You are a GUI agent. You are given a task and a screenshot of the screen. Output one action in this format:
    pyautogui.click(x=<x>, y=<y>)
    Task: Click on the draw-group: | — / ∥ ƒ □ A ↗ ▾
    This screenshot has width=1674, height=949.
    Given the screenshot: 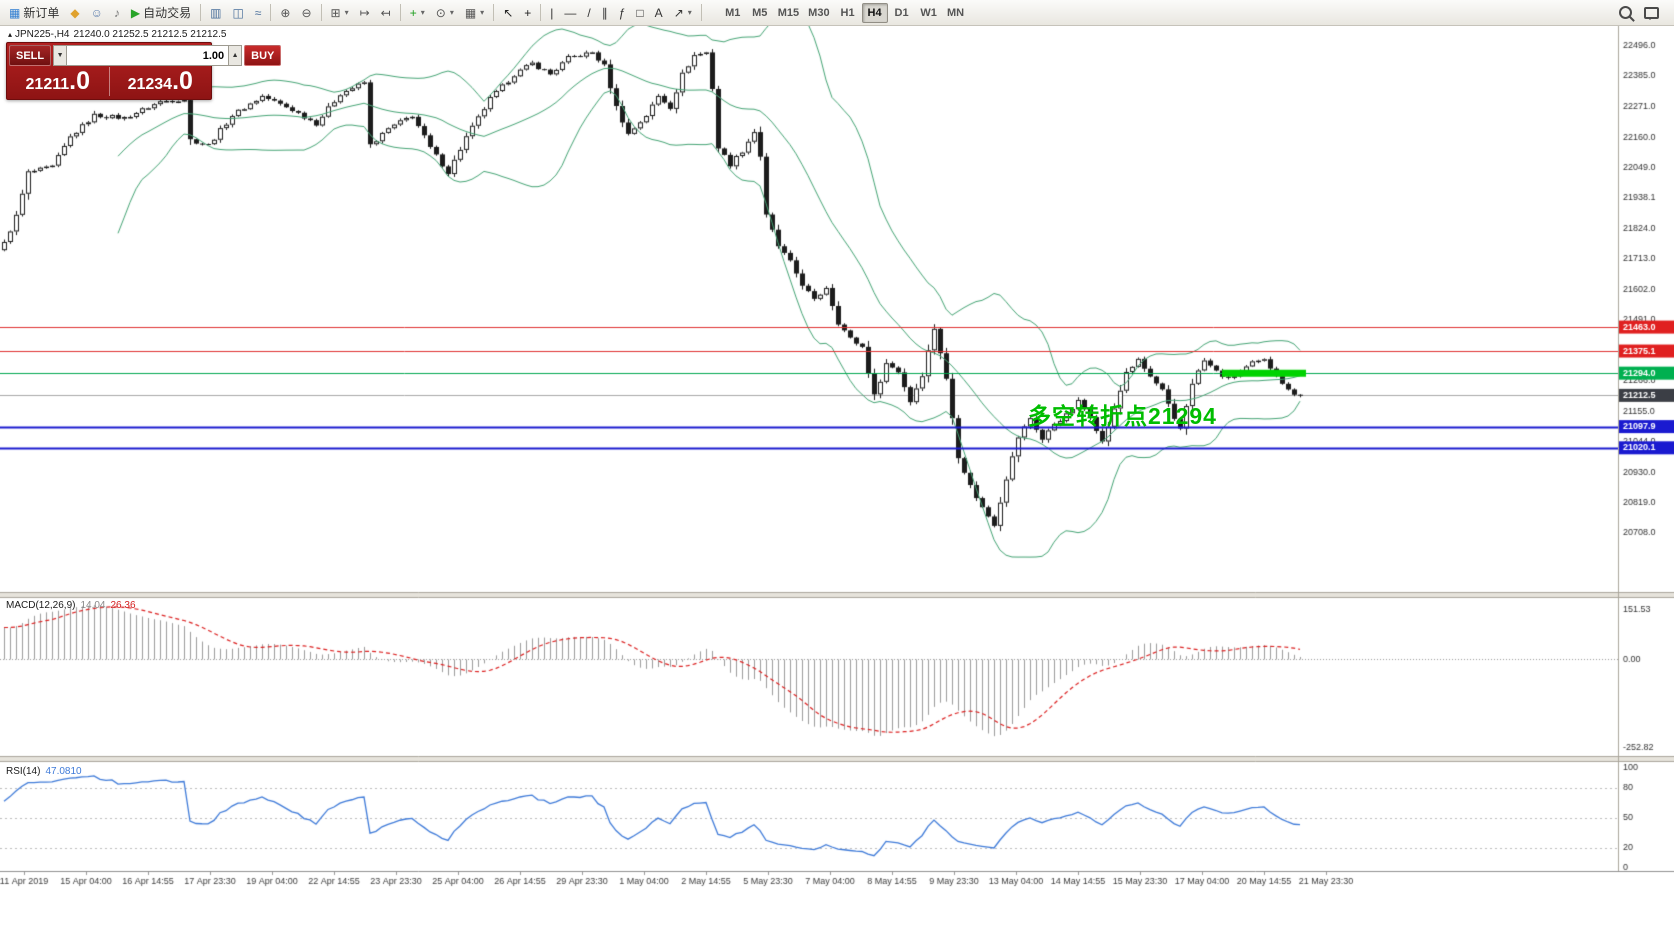 What is the action you would take?
    pyautogui.click(x=621, y=12)
    